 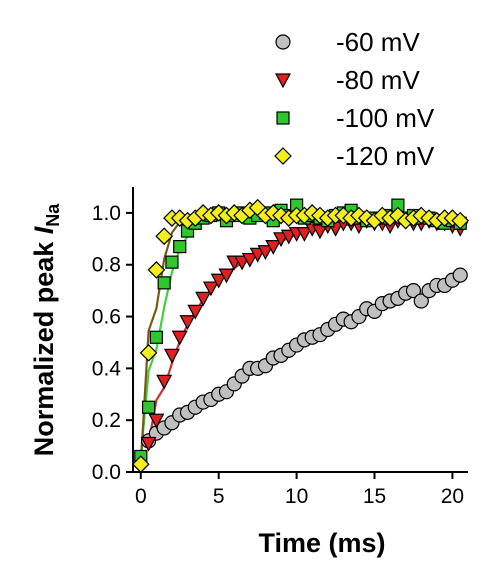 I want to click on x-tick-label-0: 0, so click(x=141, y=496).